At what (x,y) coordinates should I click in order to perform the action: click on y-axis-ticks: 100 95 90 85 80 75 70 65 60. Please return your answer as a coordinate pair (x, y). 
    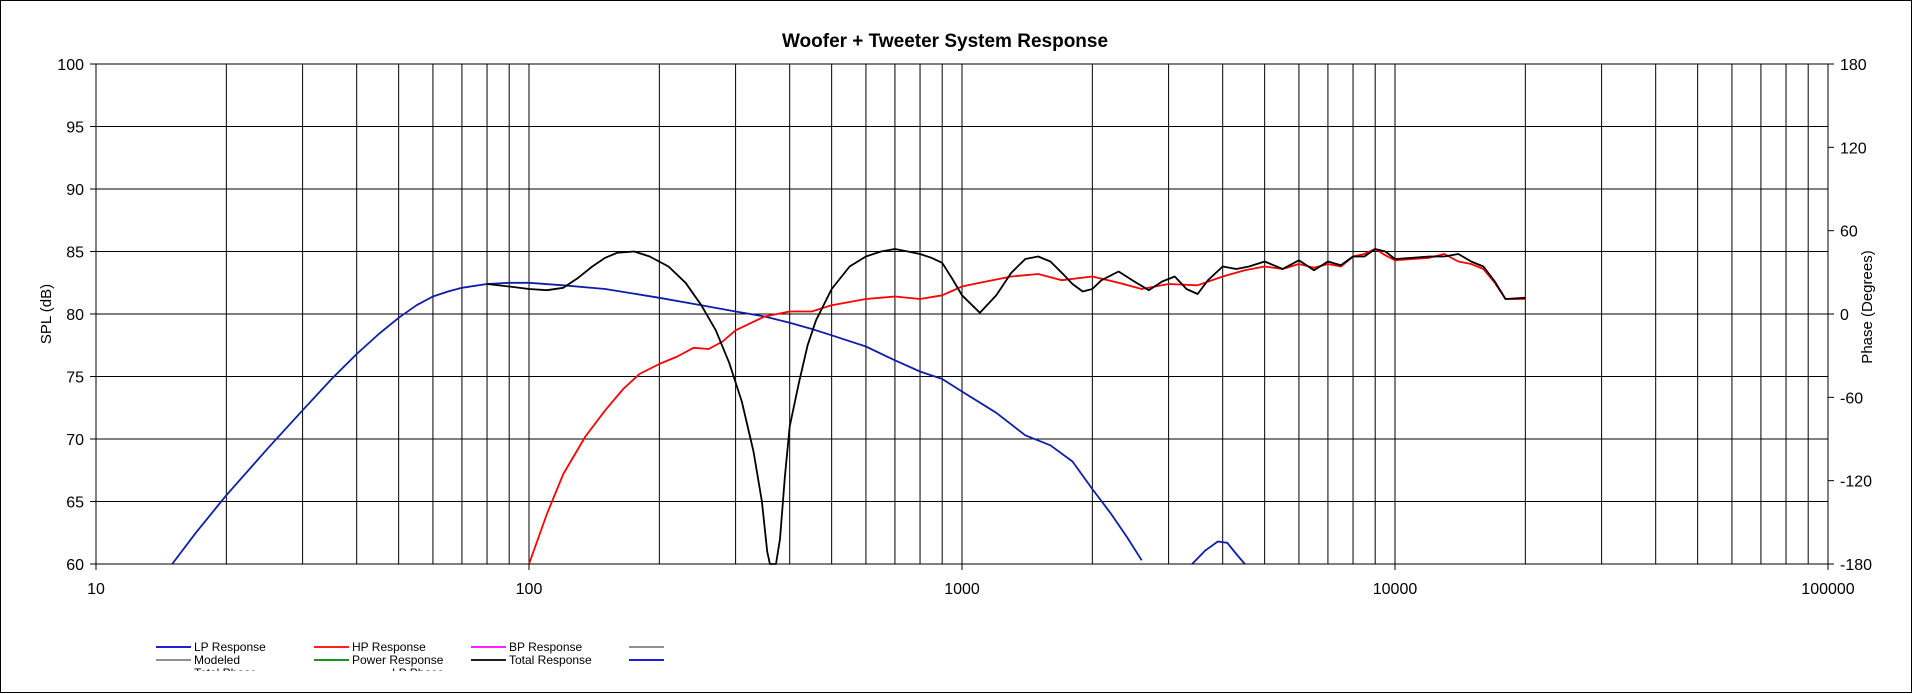
    Looking at the image, I should click on (76, 315).